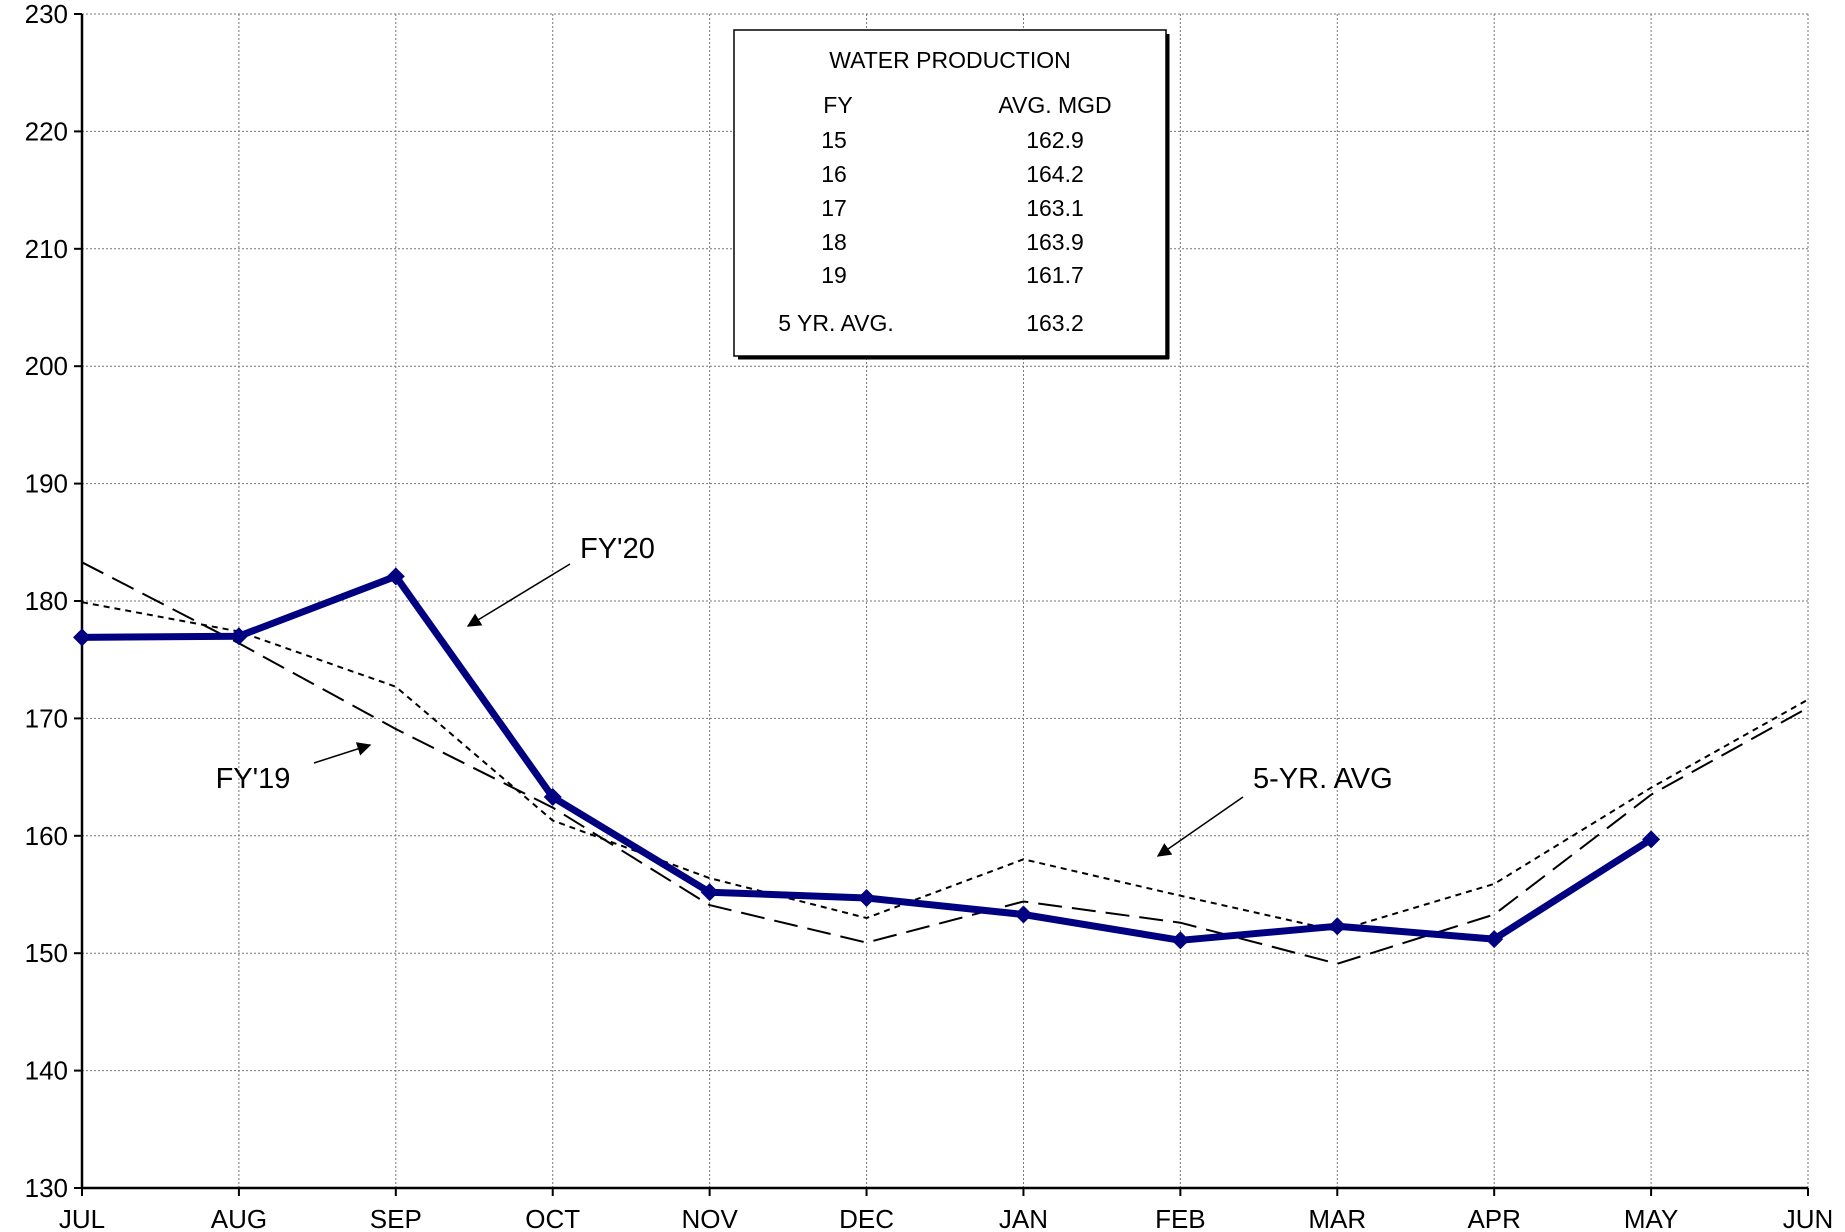 The image size is (1845, 1232). I want to click on table-title: WATER PRODUCTION, so click(950, 60).